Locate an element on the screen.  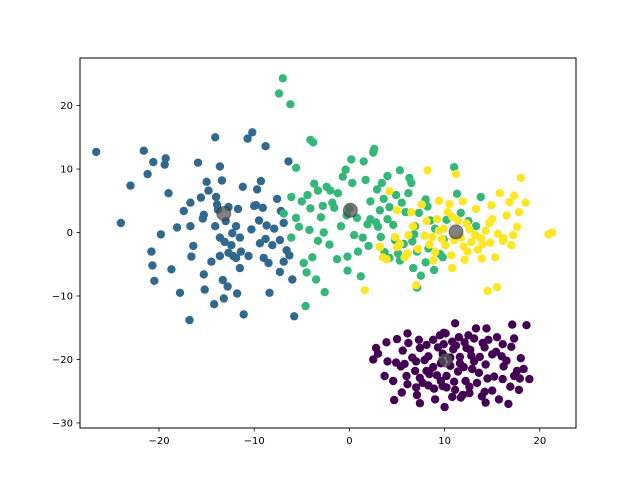
y-tick-label: 20 is located at coordinates (66, 106).